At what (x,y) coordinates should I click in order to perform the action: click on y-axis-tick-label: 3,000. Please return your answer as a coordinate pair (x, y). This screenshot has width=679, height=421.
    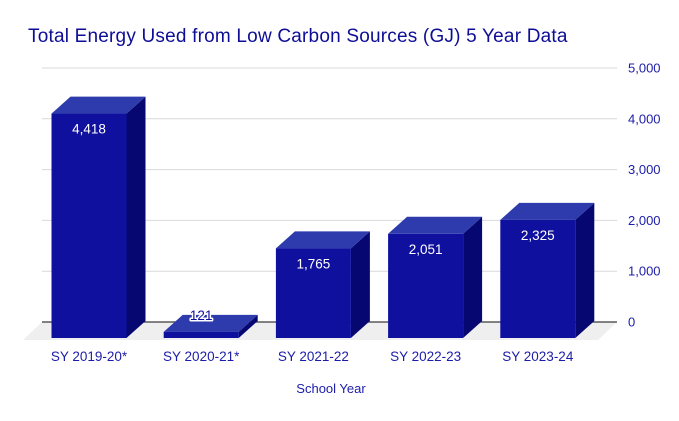
    Looking at the image, I should click on (644, 169).